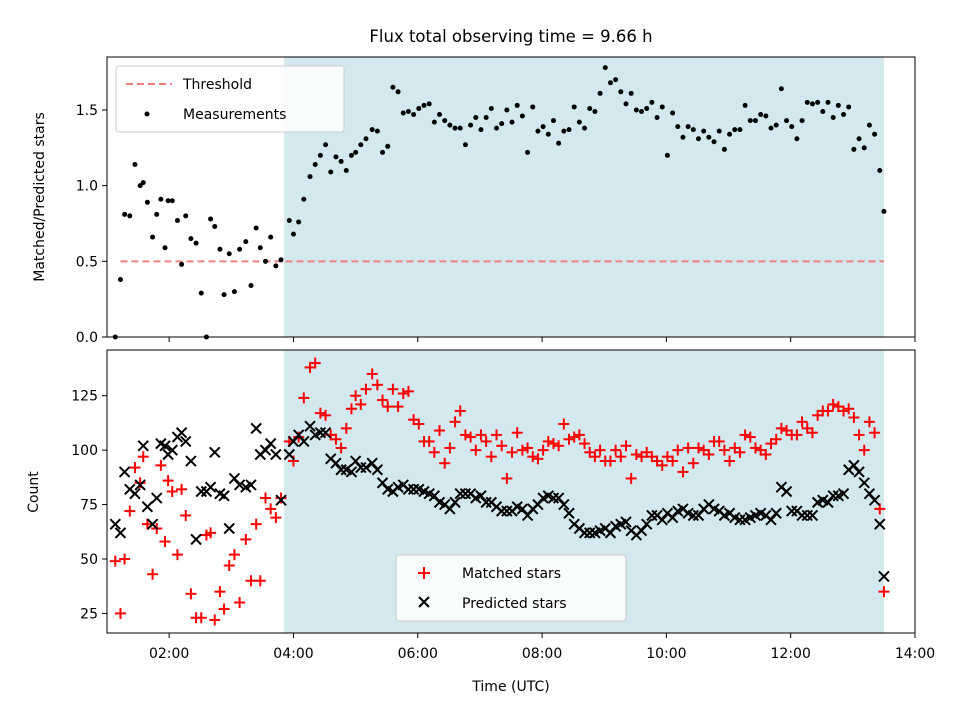  I want to click on bottom-y-axis-label: Count, so click(34, 492).